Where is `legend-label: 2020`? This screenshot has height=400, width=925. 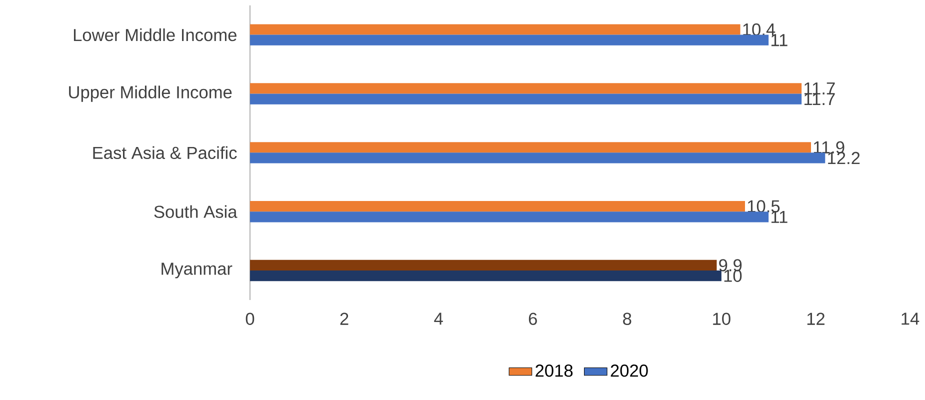
legend-label: 2020 is located at coordinates (629, 370).